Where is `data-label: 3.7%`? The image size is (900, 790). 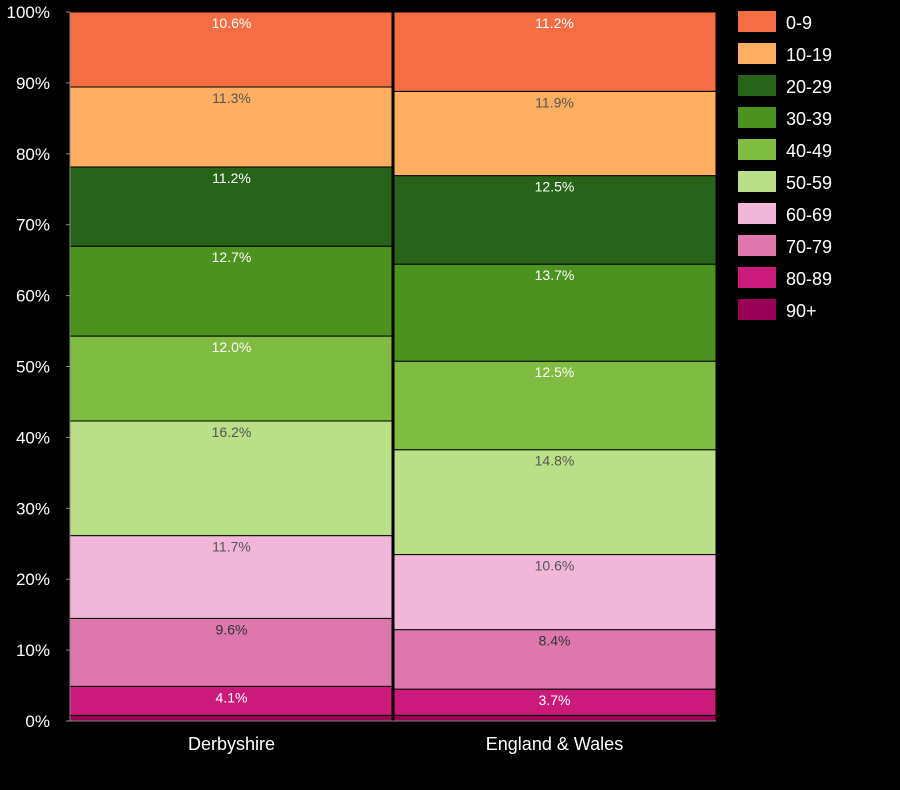
data-label: 3.7% is located at coordinates (555, 700).